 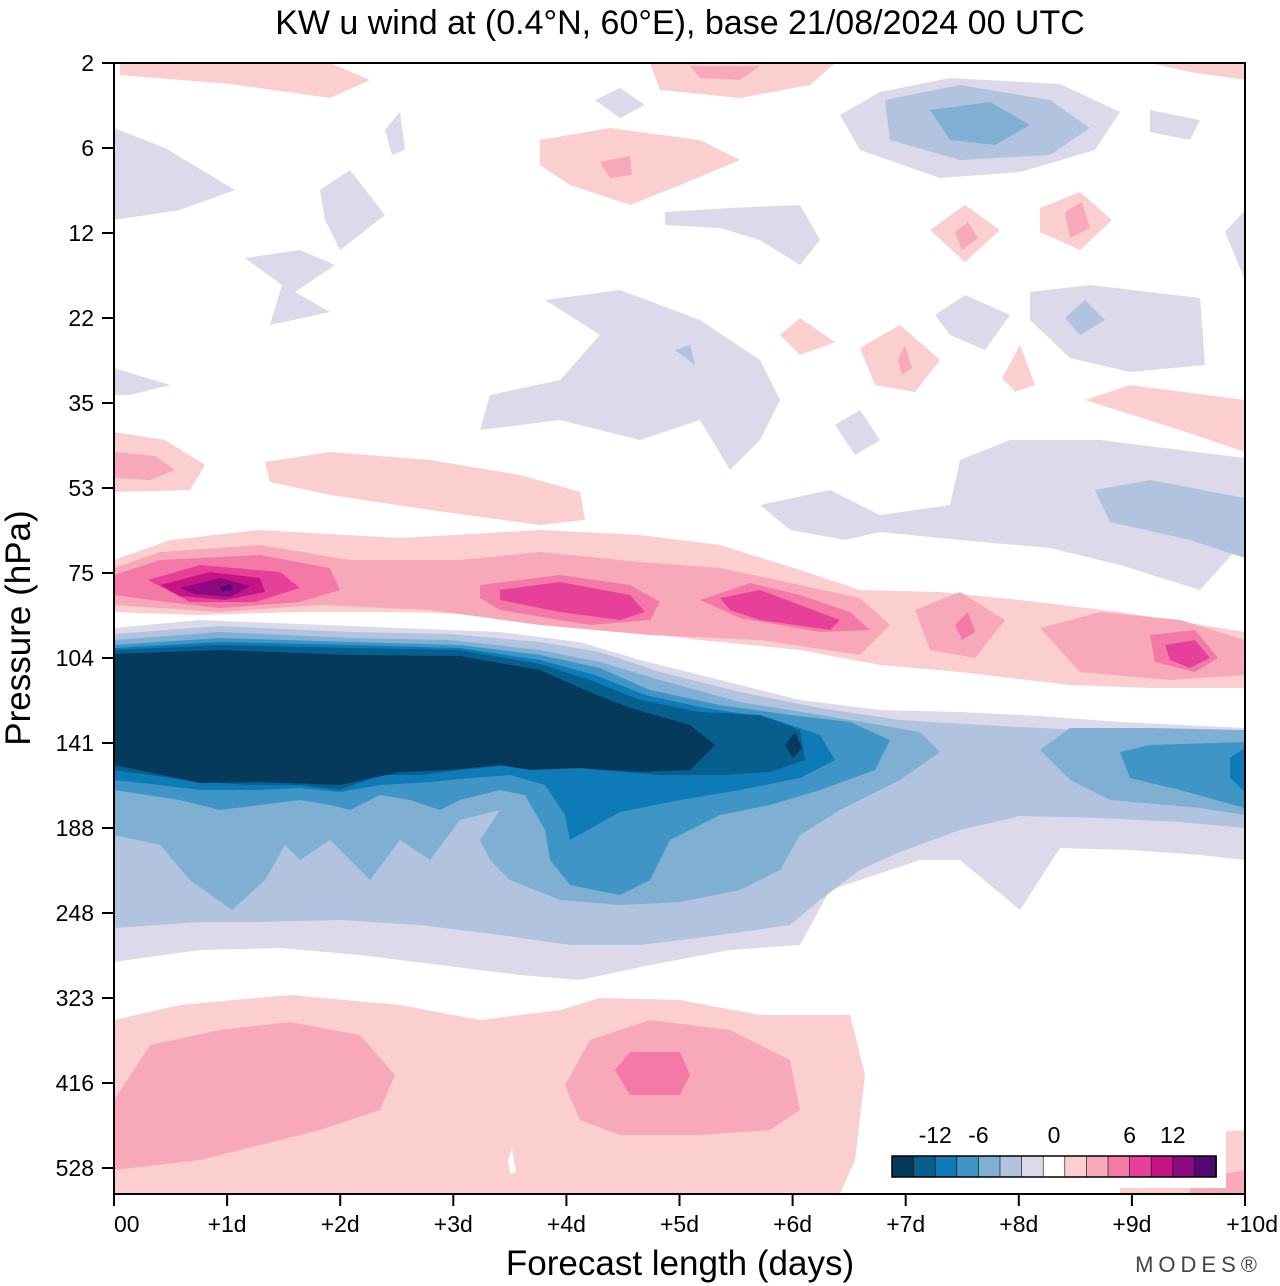 What do you see at coordinates (566, 1224) in the screenshot?
I see `x-tick-label: +4d` at bounding box center [566, 1224].